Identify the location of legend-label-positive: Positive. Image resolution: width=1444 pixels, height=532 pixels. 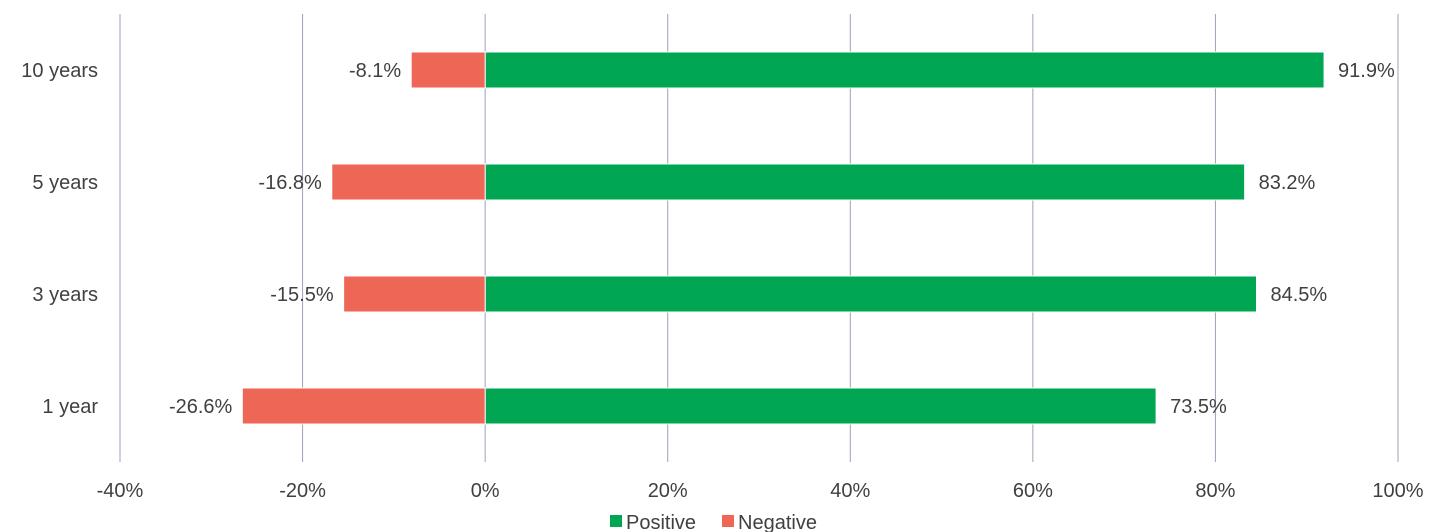
(661, 522).